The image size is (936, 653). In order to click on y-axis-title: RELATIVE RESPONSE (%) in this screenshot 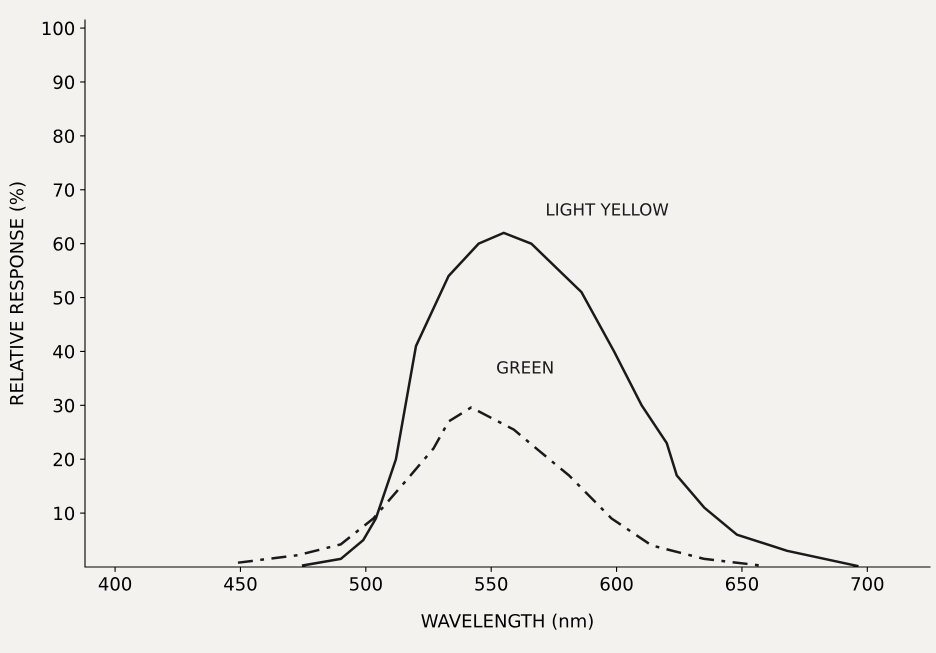, I will do `click(17, 293)`.